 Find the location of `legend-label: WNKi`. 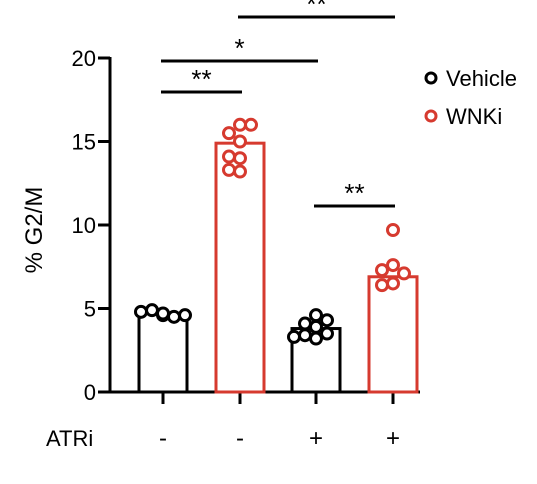

legend-label: WNKi is located at coordinates (474, 116).